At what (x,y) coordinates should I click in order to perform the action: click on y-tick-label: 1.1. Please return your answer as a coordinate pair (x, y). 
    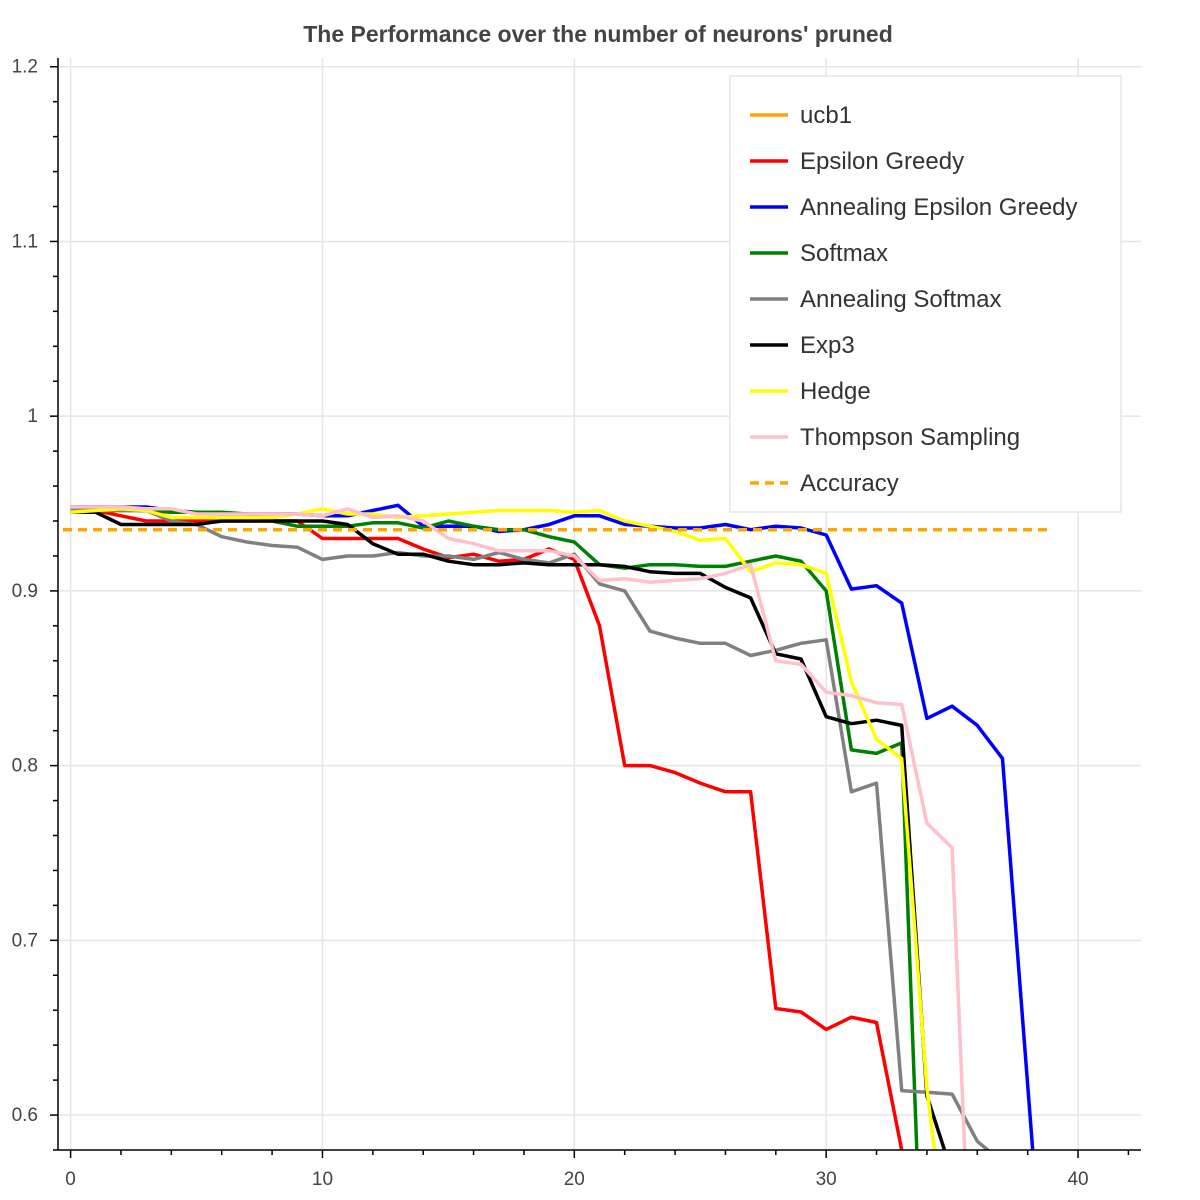
    Looking at the image, I should click on (25, 241).